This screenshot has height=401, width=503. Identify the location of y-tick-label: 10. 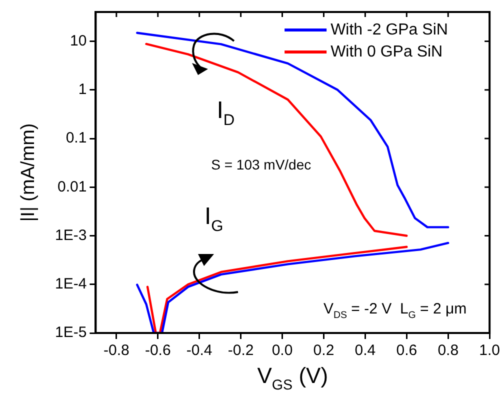
(78, 41).